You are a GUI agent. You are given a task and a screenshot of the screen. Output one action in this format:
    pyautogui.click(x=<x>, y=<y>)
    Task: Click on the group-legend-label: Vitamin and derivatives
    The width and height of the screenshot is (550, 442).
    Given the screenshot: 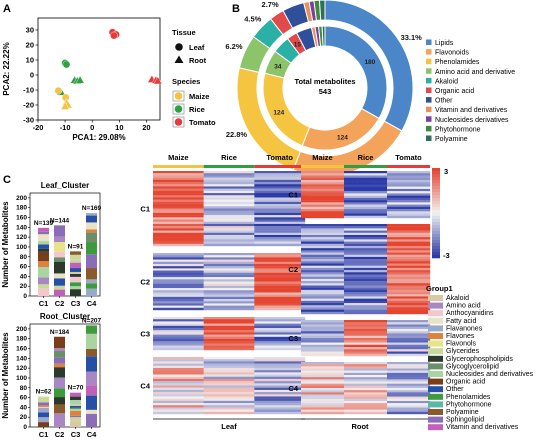 What is the action you would take?
    pyautogui.click(x=482, y=427)
    